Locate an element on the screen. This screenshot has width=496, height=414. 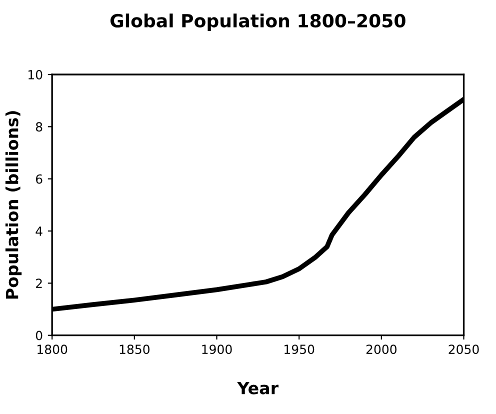
y-tick-label: 2 is located at coordinates (39, 283).